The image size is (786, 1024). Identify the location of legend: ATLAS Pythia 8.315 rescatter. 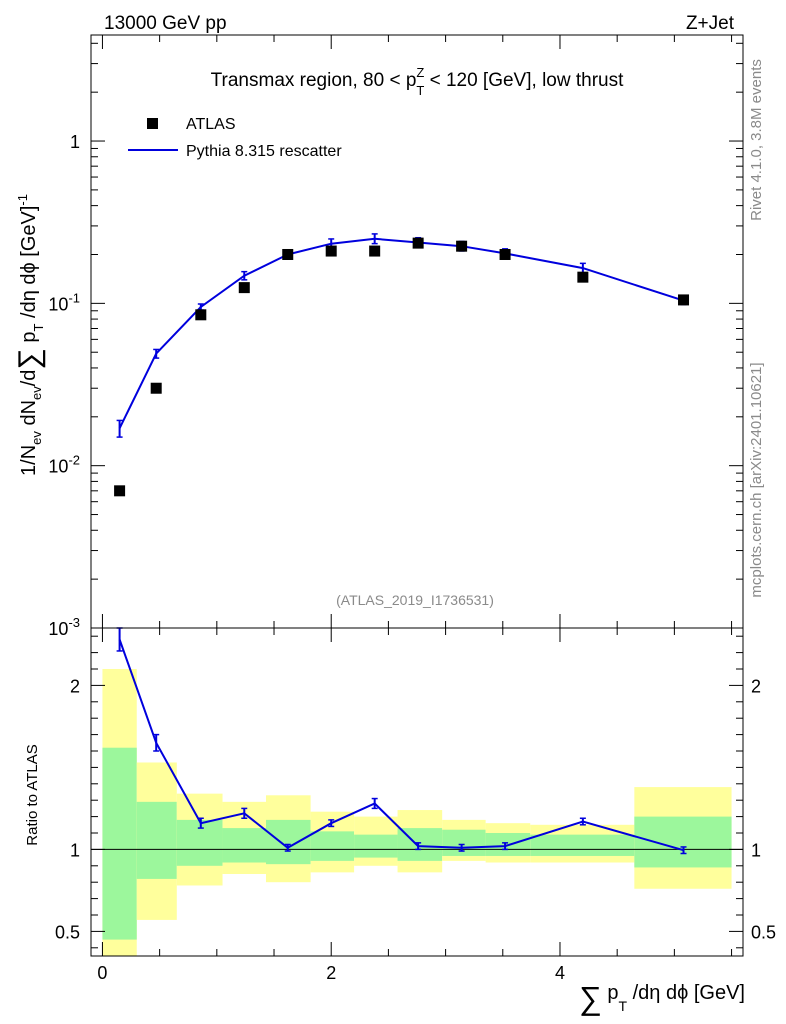
(235, 138).